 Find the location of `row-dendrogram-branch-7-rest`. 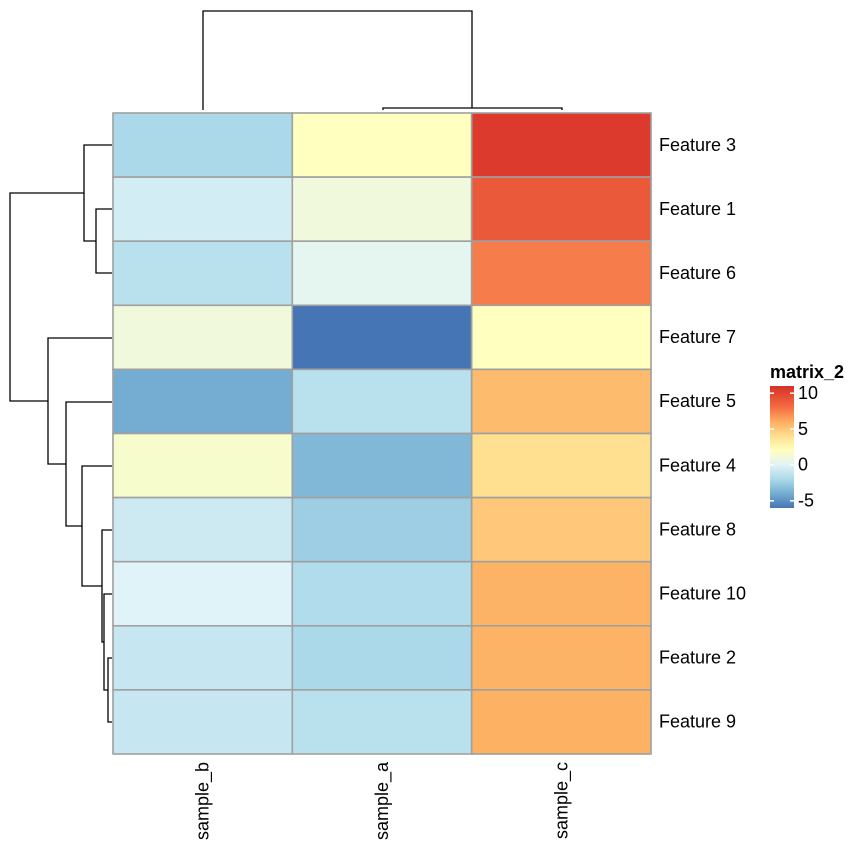

row-dendrogram-branch-7-rest is located at coordinates (79, 401).